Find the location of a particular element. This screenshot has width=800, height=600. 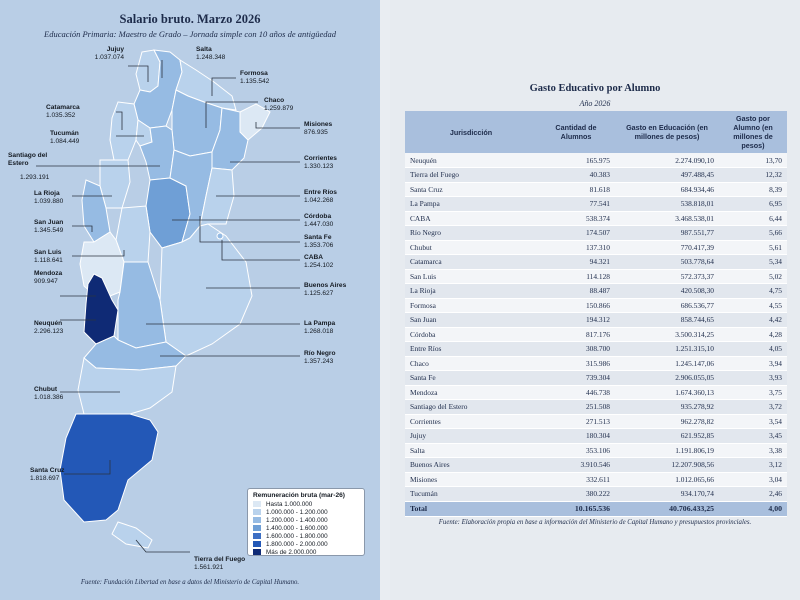

cell-alumnos: 81.618 is located at coordinates (576, 189).